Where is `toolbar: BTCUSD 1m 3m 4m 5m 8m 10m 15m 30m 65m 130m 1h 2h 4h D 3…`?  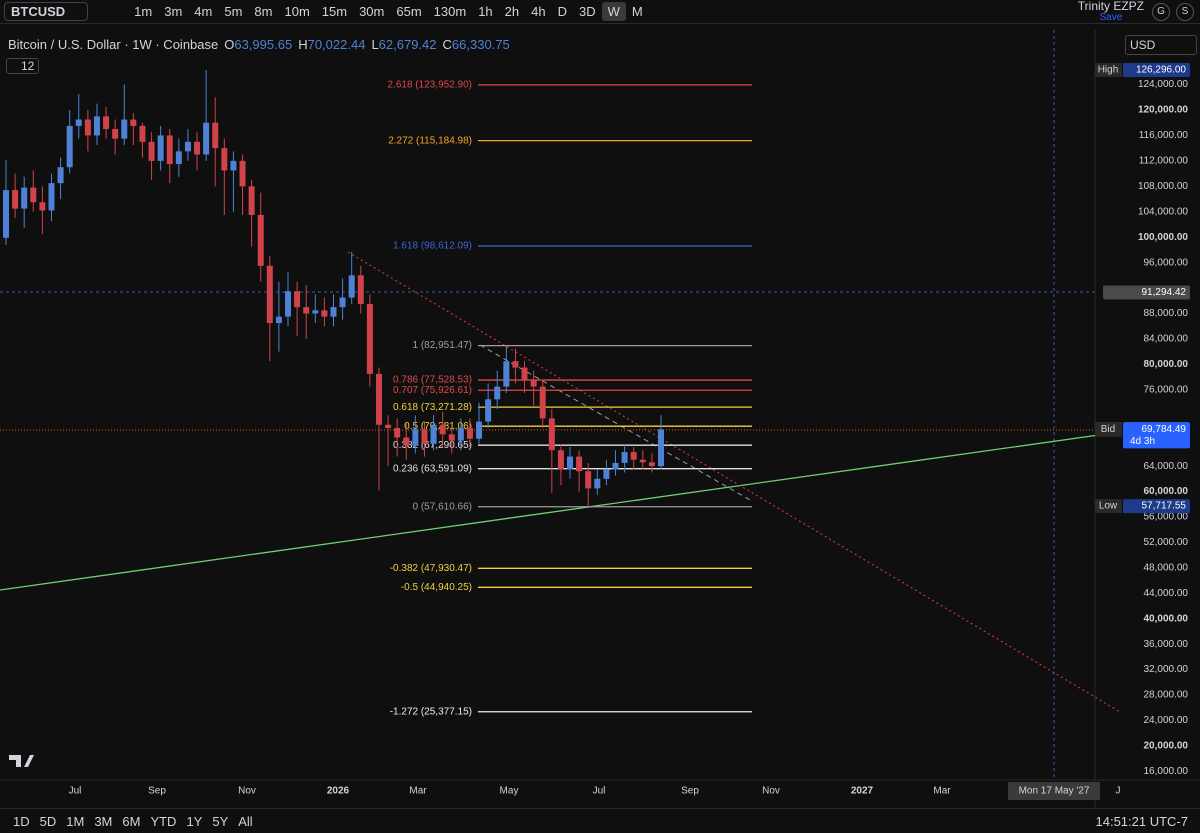
toolbar: BTCUSD 1m 3m 4m 5m 8m 10m 15m 30m 65m 130m 1h 2h 4h D 3… is located at coordinates (600, 12).